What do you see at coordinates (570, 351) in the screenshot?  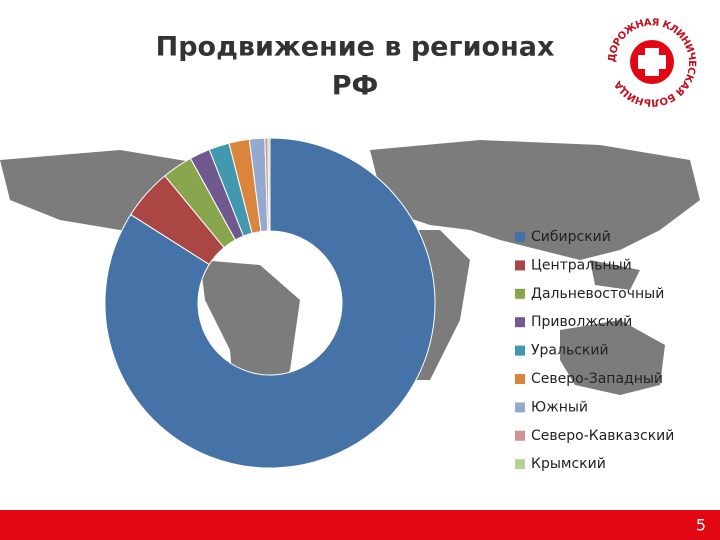 I see `legend-label: Уральский` at bounding box center [570, 351].